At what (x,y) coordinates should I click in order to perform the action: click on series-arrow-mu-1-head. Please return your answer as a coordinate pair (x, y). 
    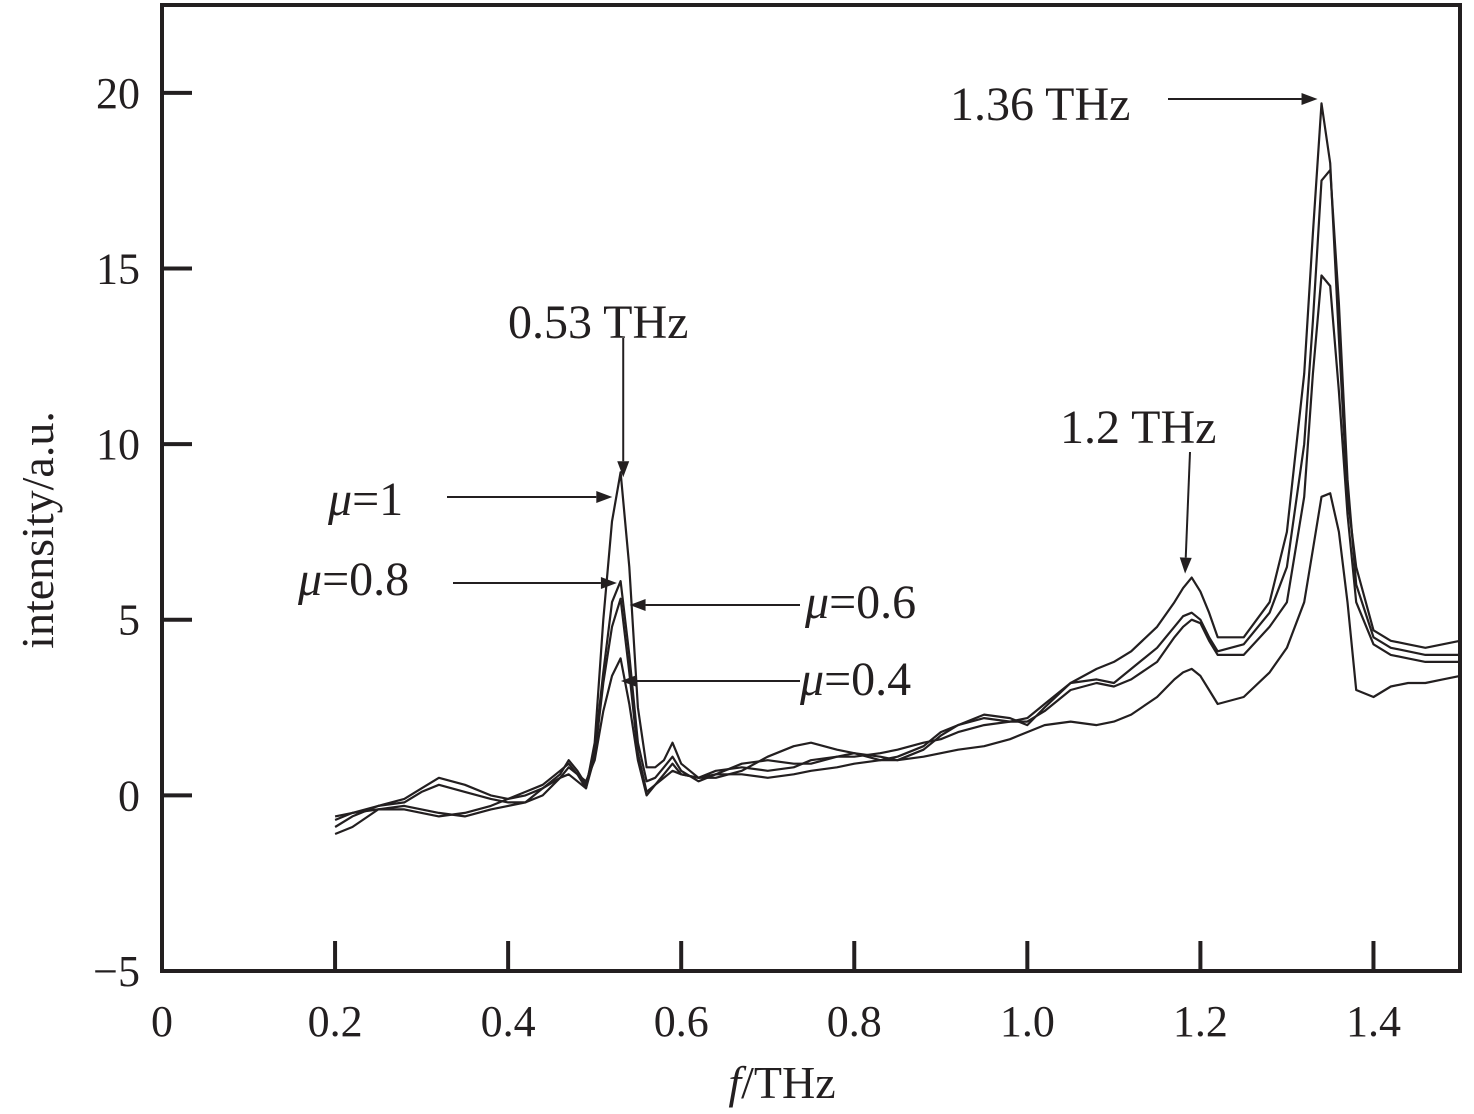
    Looking at the image, I should click on (604, 497).